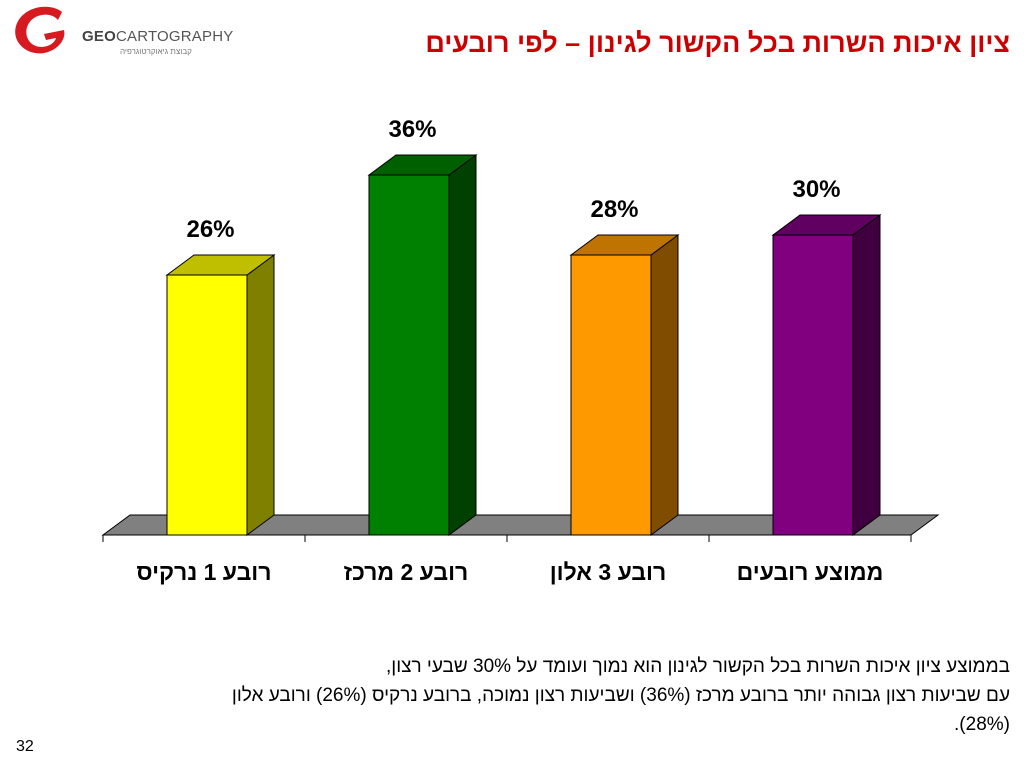 Image resolution: width=1024 pixels, height=768 pixels. Describe the element at coordinates (608, 572) in the screenshot. I see `category-label: רובע 3 אלון` at that location.